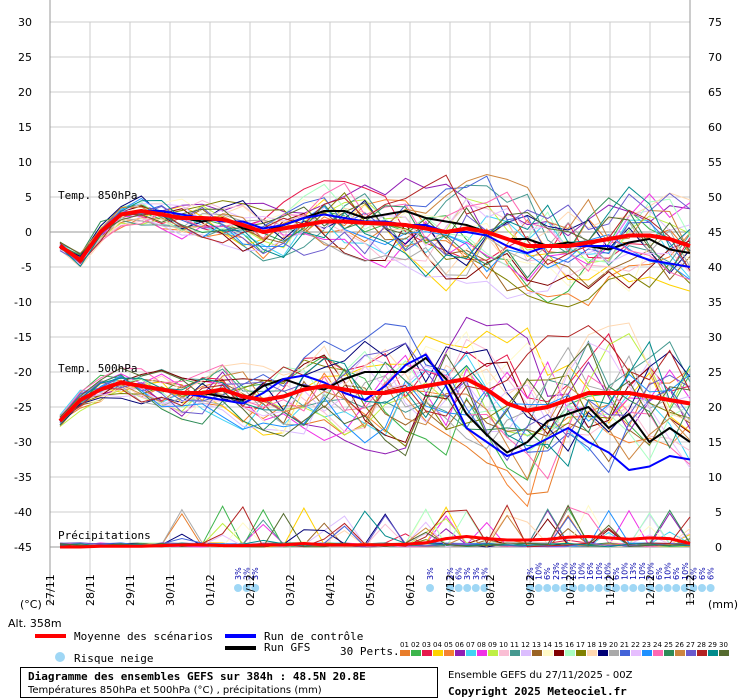 The height and width of the screenshot is (700, 740). Describe the element at coordinates (28, 232) in the screenshot. I see `left-tick-label: 0` at that location.